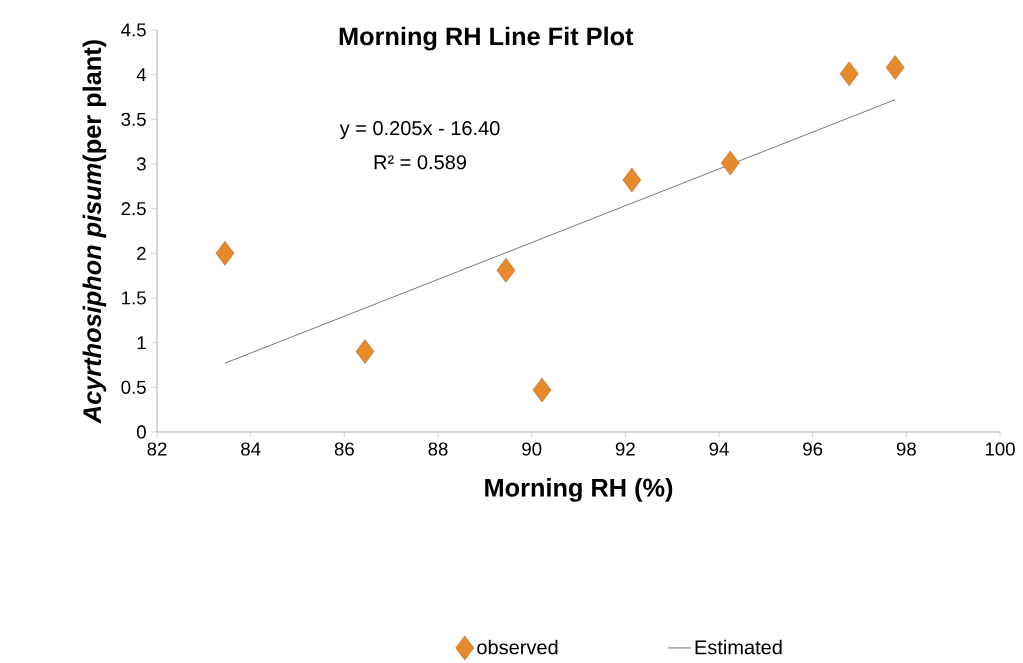 The width and height of the screenshot is (1023, 663). Describe the element at coordinates (133, 387) in the screenshot. I see `y-tick-label: 0.5` at that location.